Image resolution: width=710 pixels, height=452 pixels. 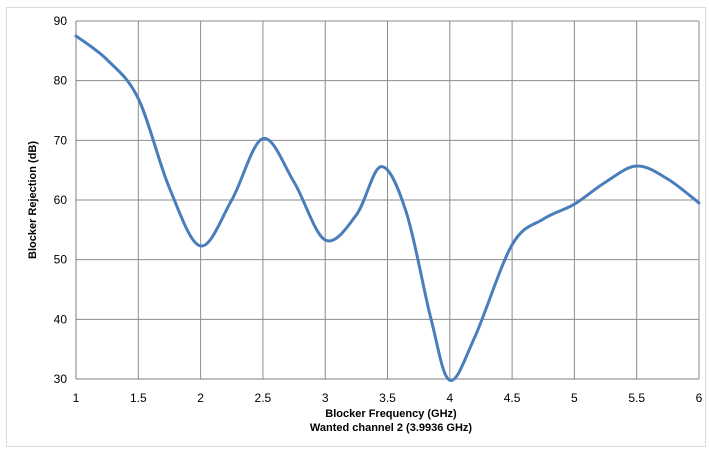 What do you see at coordinates (512, 398) in the screenshot?
I see `x-tick-label: 4.5` at bounding box center [512, 398].